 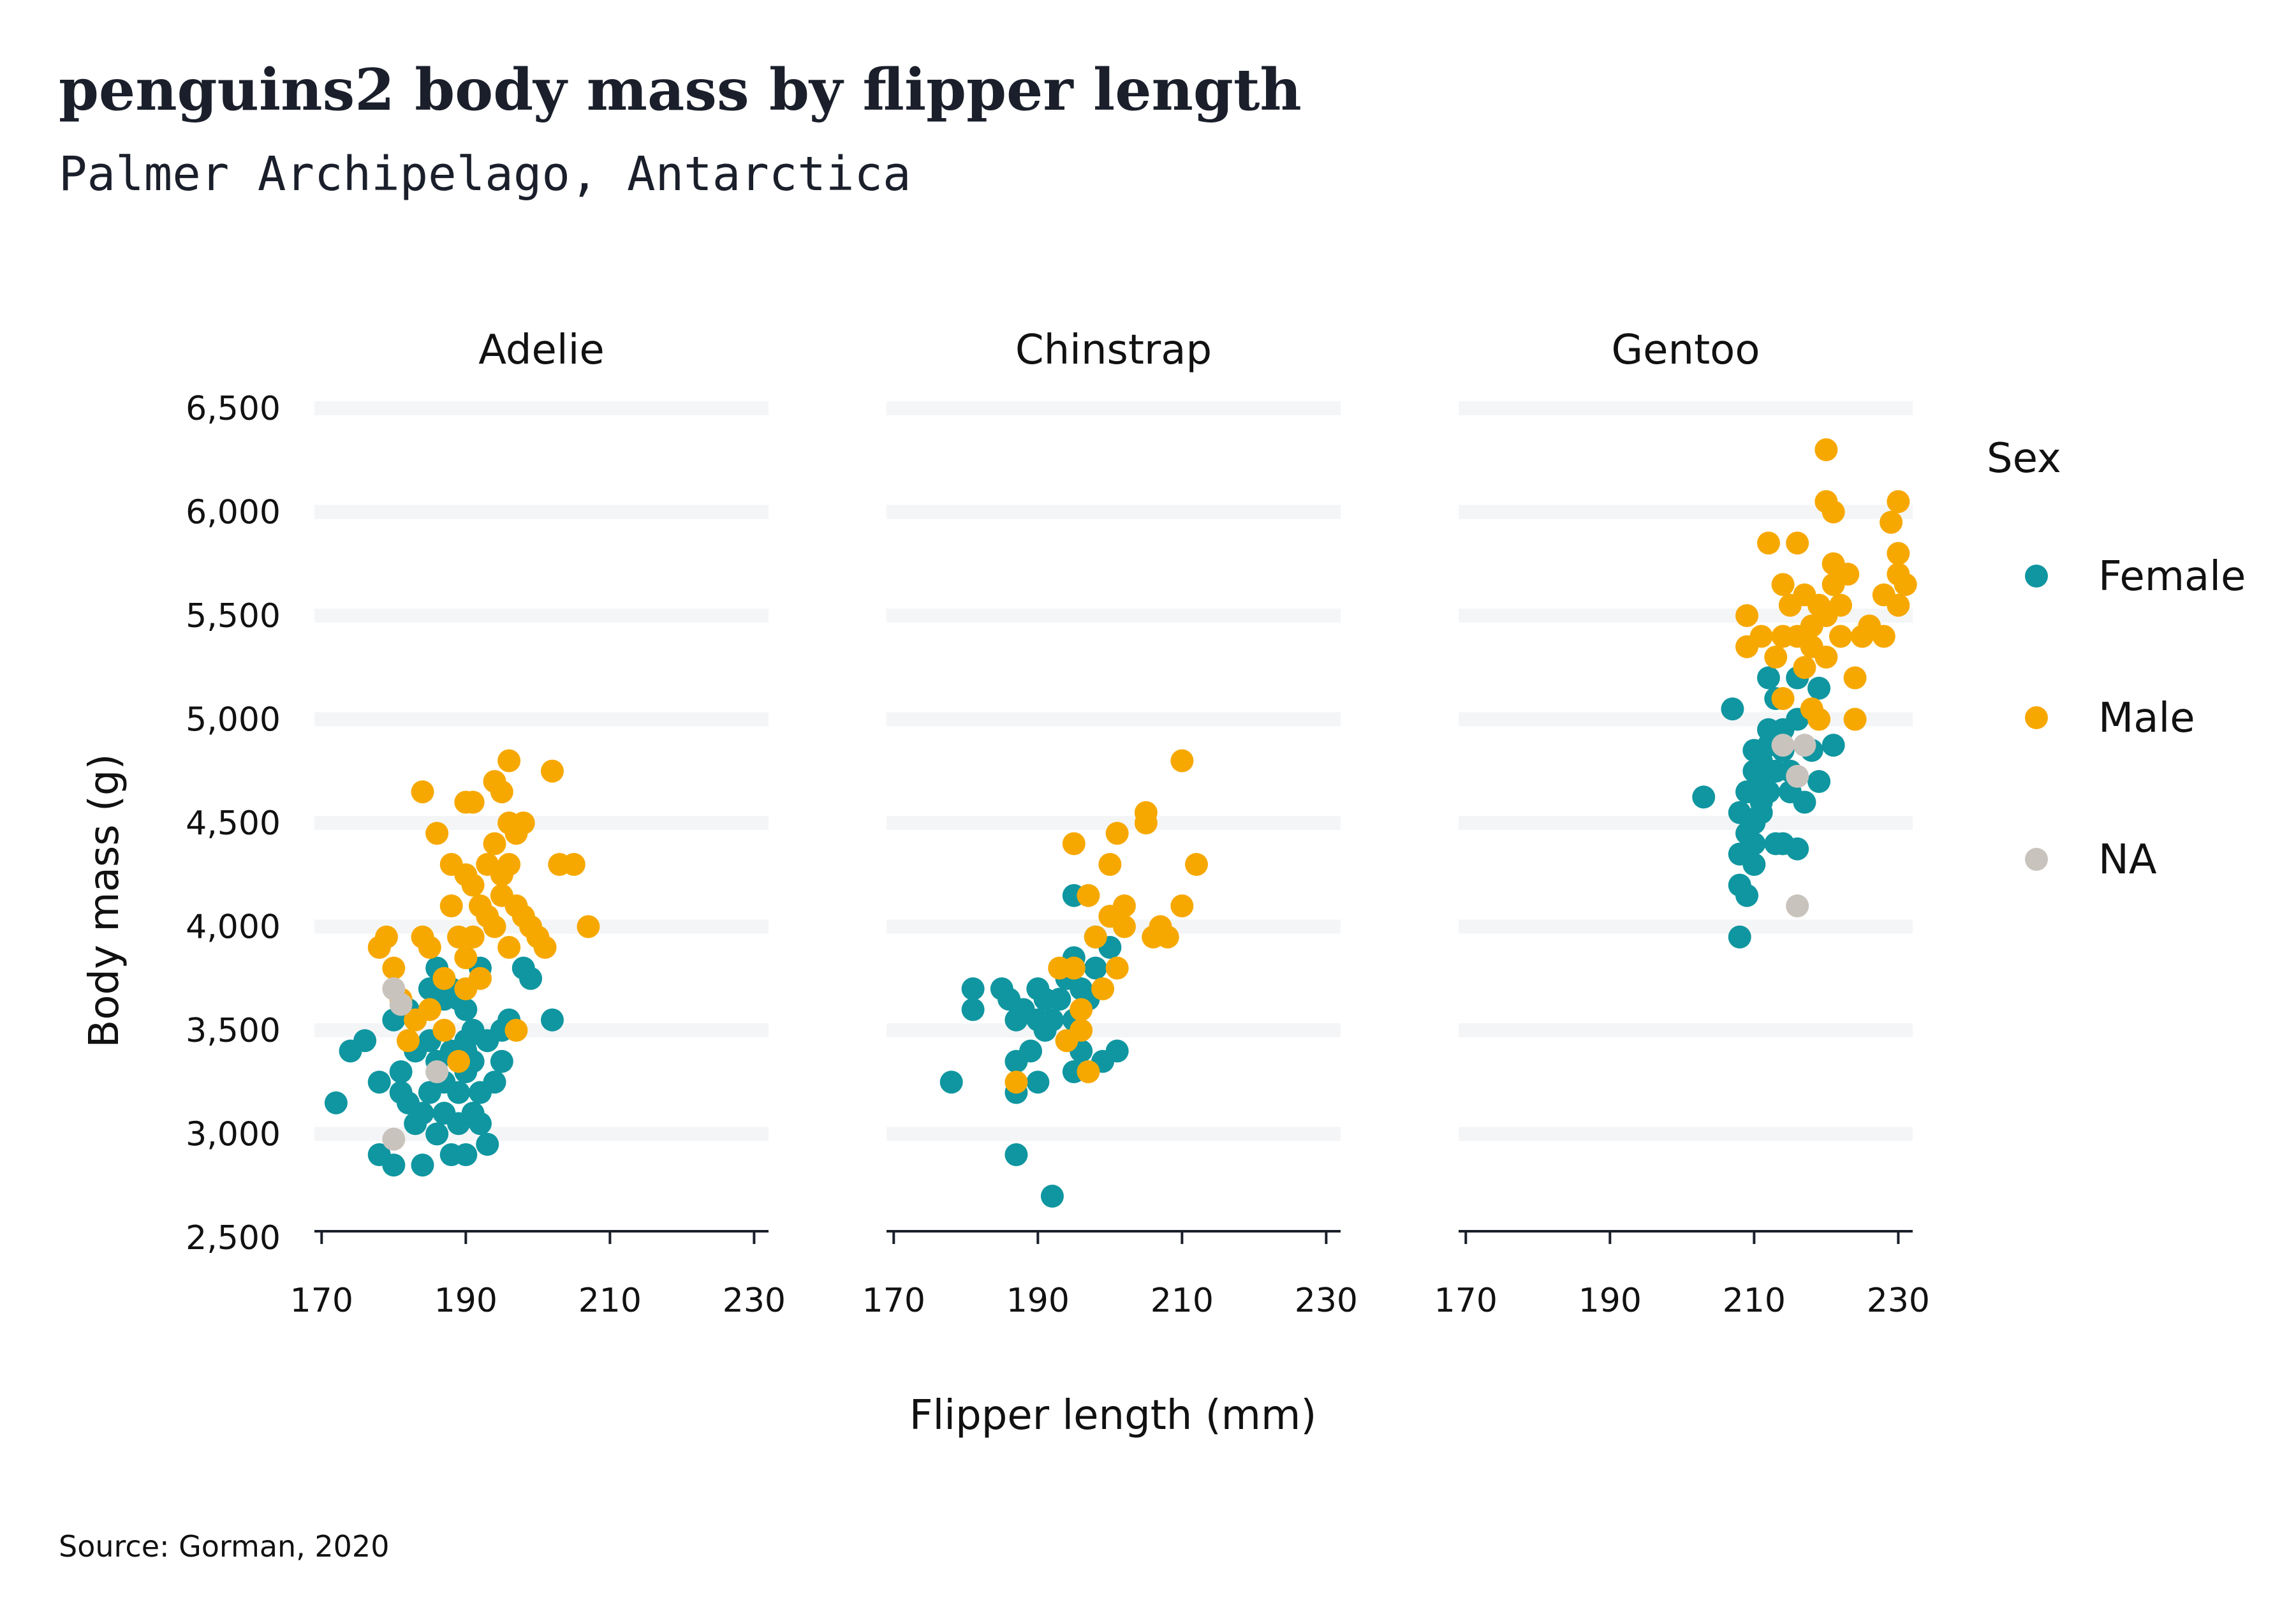 I want to click on y-axis-title: Body mass (g), so click(x=104, y=900).